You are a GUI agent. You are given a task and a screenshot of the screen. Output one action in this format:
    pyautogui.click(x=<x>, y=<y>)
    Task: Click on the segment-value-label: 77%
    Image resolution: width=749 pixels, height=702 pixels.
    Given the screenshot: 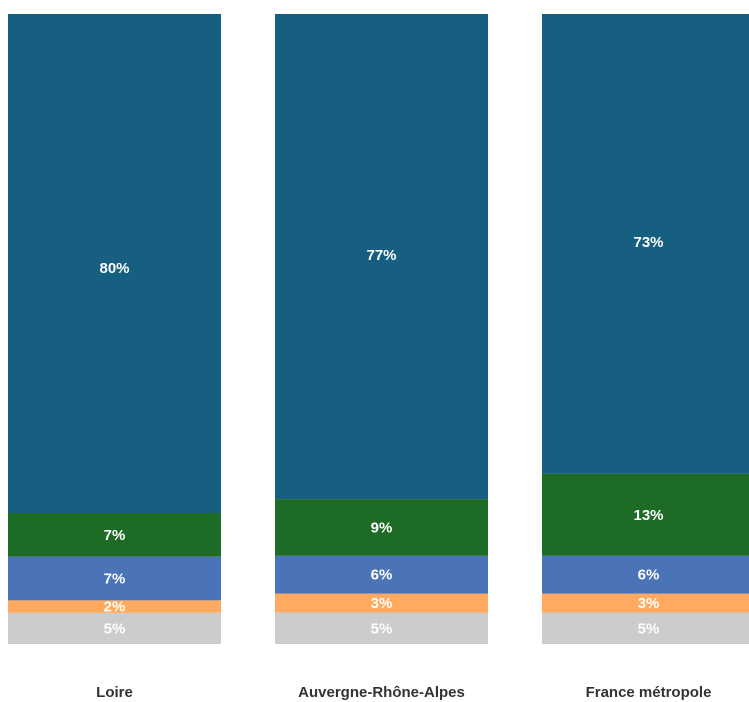 What is the action you would take?
    pyautogui.click(x=381, y=255)
    